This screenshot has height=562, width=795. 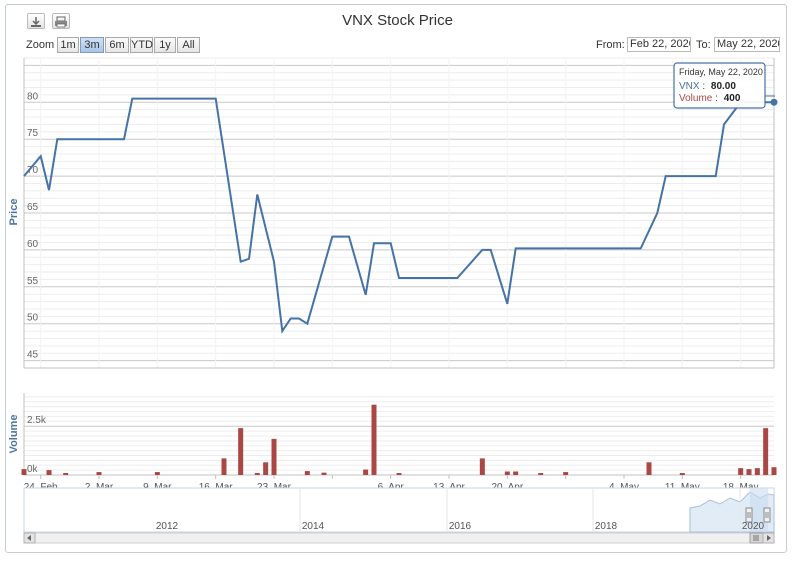 I want to click on range-6m-button: 6m, so click(x=117, y=45).